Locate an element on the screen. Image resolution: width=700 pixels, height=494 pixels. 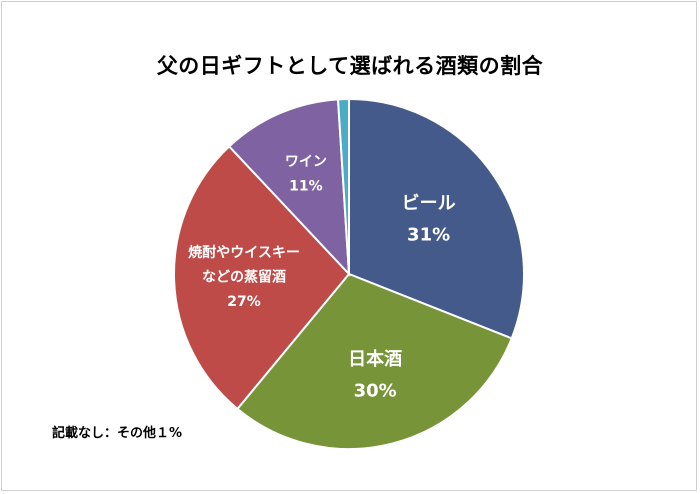
slice-value-label-0: 31% is located at coordinates (428, 235).